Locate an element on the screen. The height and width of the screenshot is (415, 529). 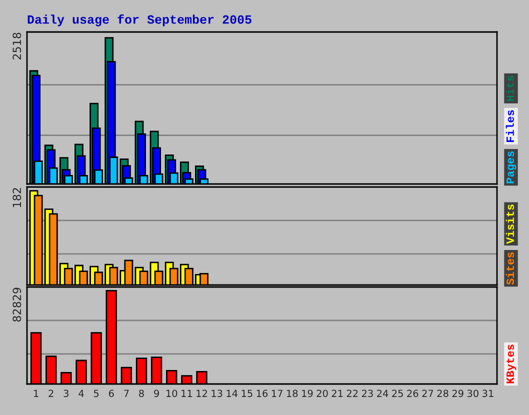
x-tick-label: 25 is located at coordinates (397, 394).